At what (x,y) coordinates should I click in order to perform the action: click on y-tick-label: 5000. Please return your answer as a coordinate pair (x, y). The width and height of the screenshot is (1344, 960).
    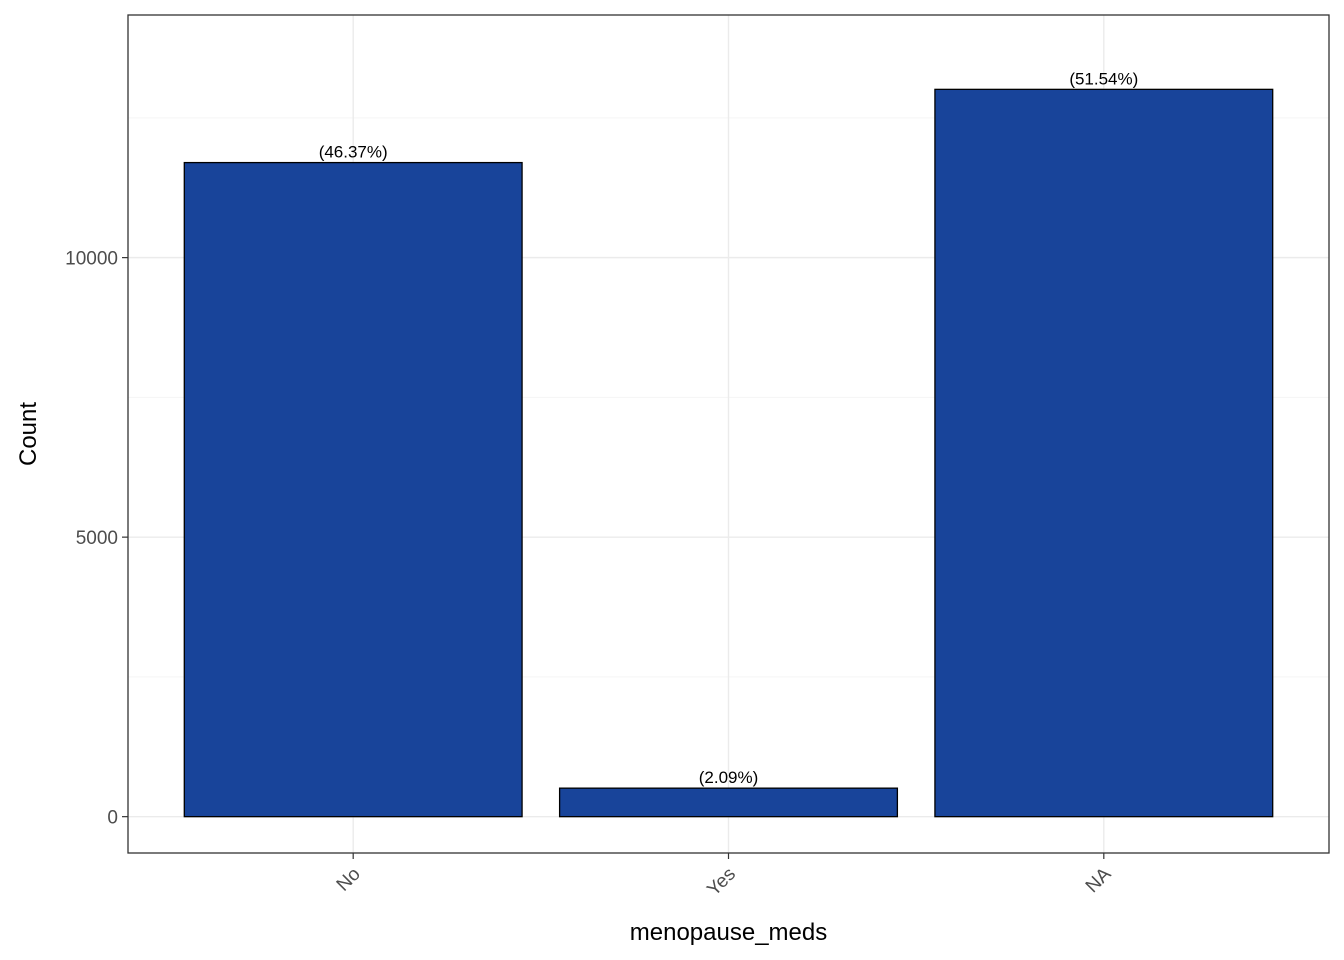
    Looking at the image, I should click on (97, 538).